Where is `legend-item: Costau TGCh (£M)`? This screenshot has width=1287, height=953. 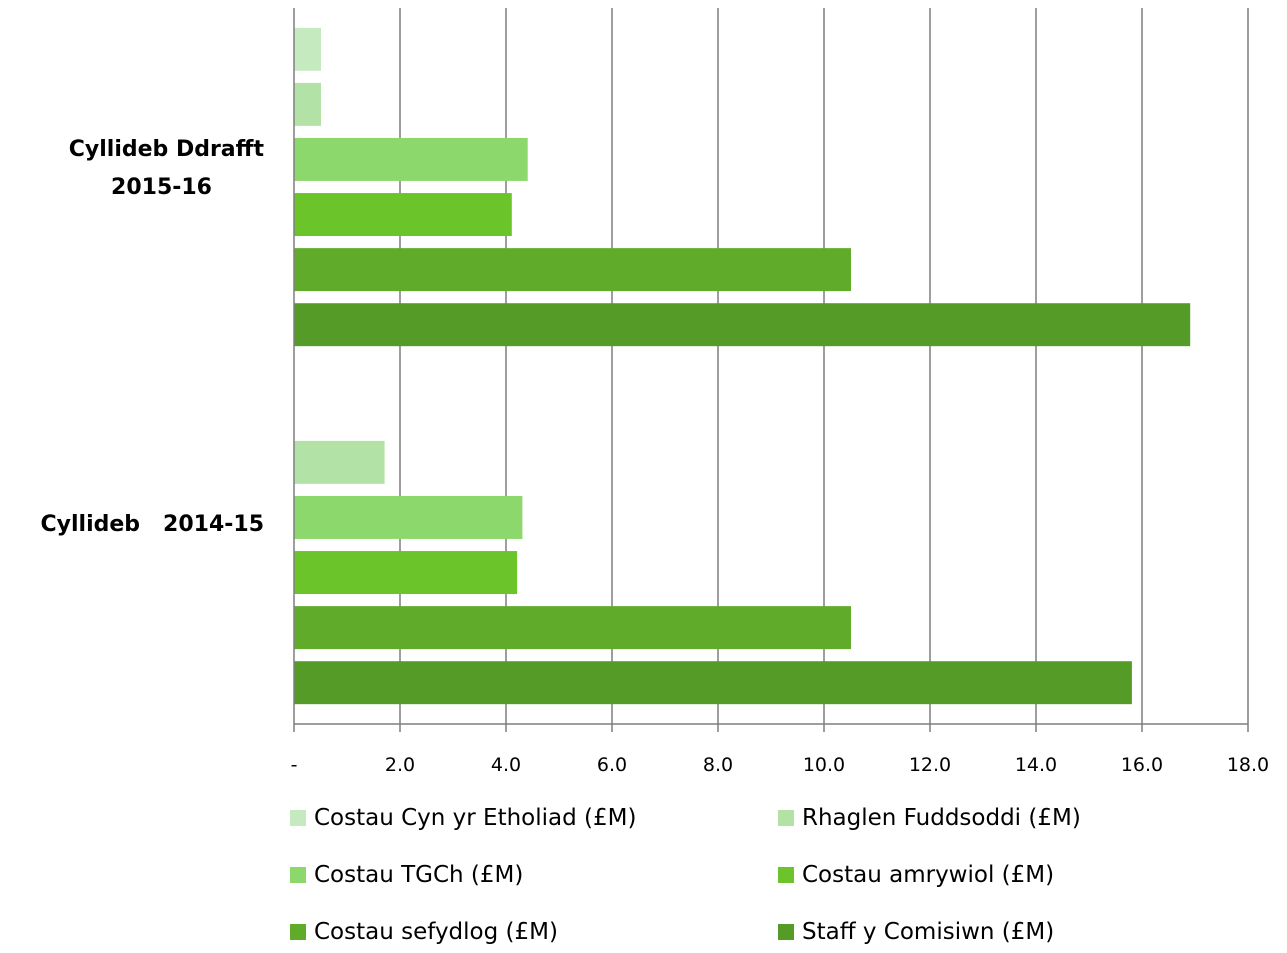 legend-item: Costau TGCh (£M) is located at coordinates (406, 875).